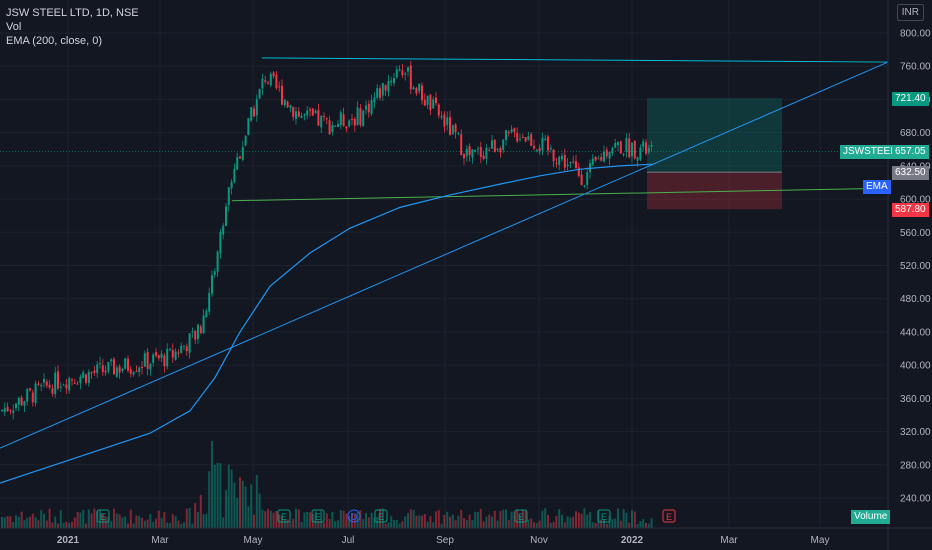  What do you see at coordinates (915, 332) in the screenshot?
I see `price-tick: 440.00` at bounding box center [915, 332].